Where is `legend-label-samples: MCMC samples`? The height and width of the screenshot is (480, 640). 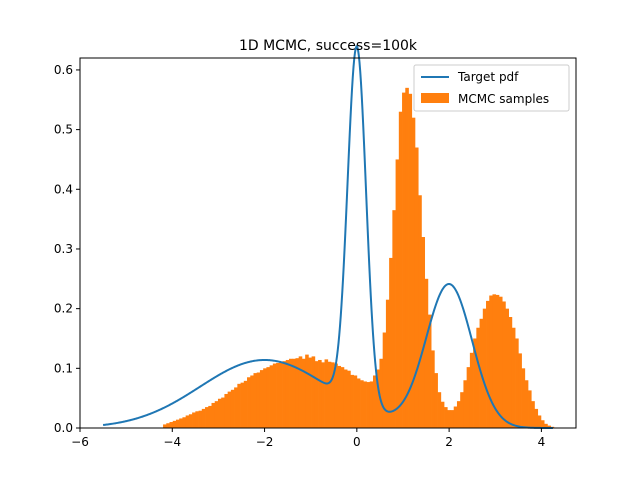
legend-label-samples: MCMC samples is located at coordinates (503, 99).